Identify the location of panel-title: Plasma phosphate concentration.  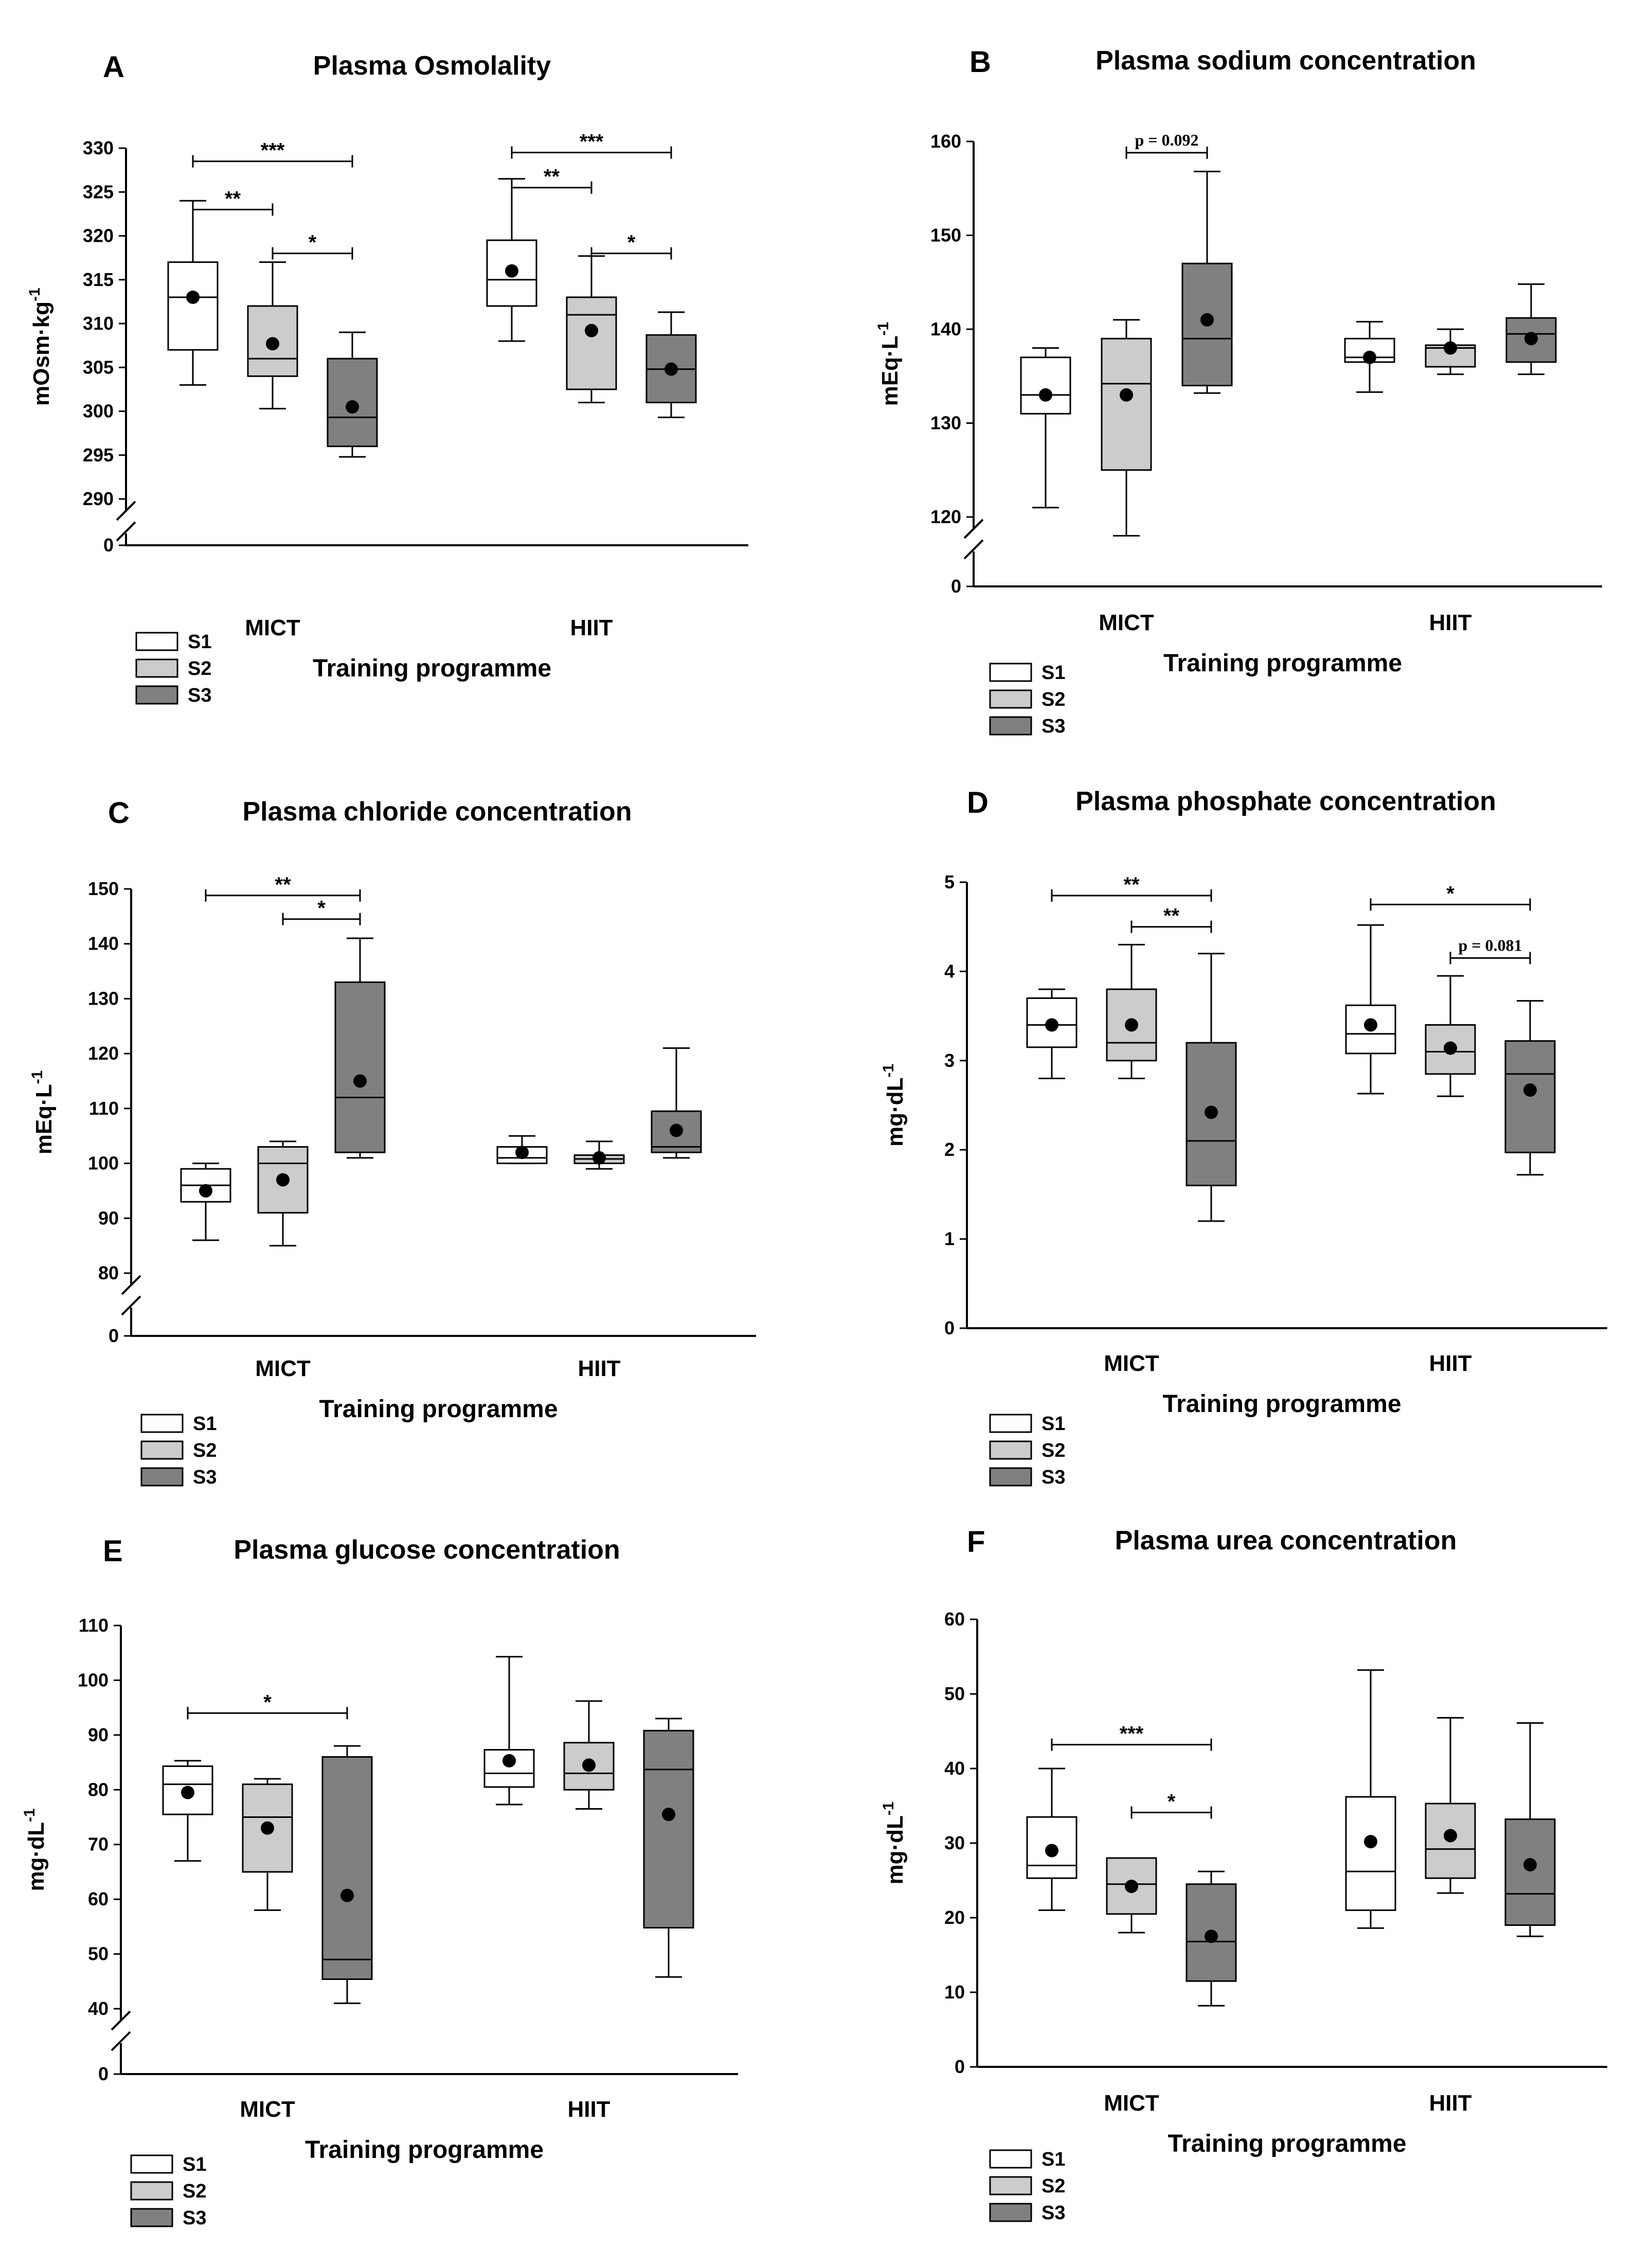
(1285, 801).